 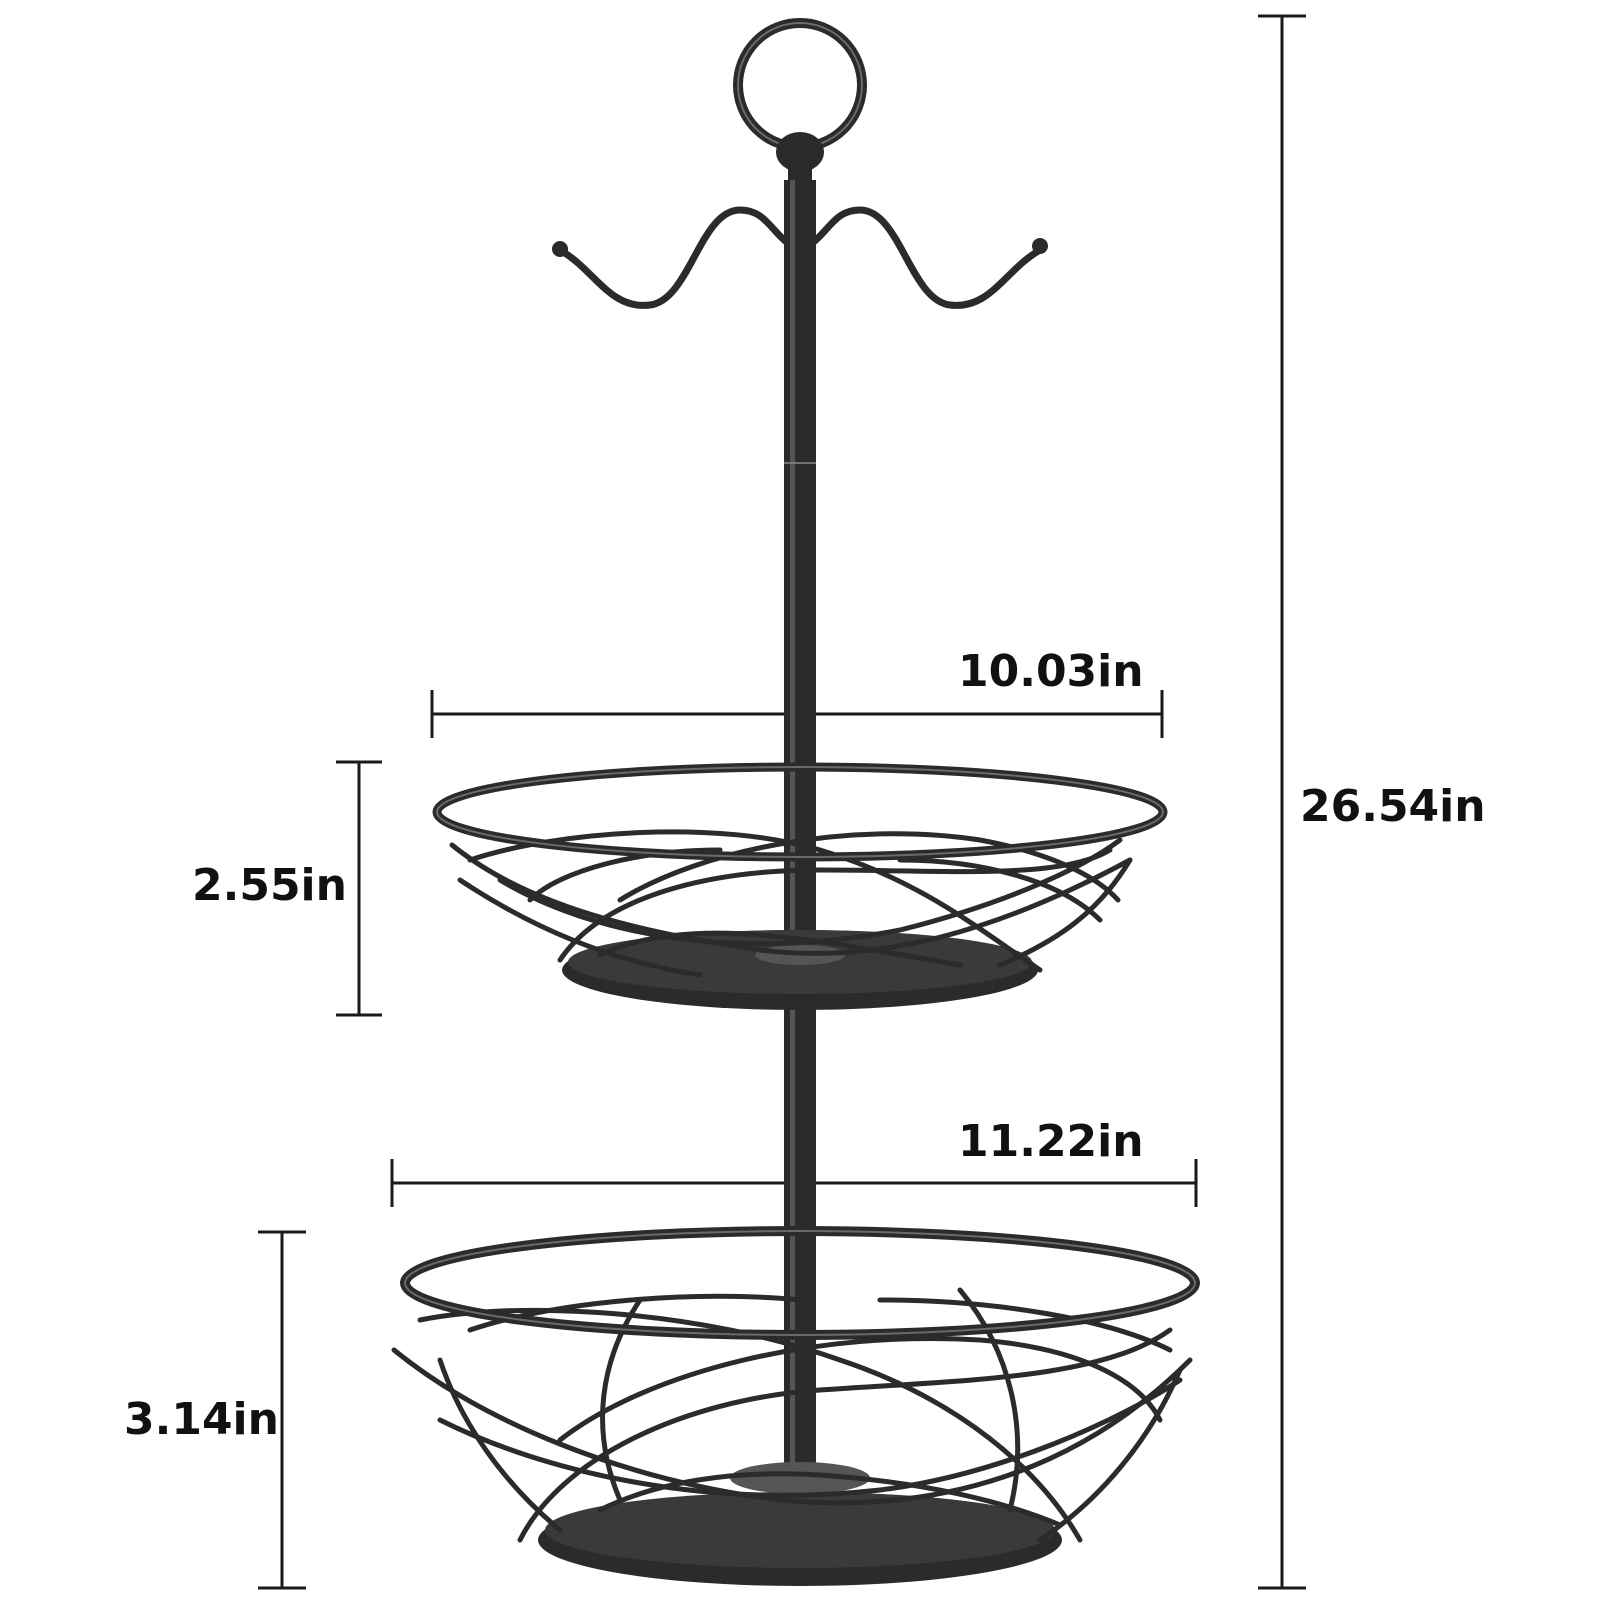 I want to click on total-height-label: 26.54in, so click(x=1393, y=806).